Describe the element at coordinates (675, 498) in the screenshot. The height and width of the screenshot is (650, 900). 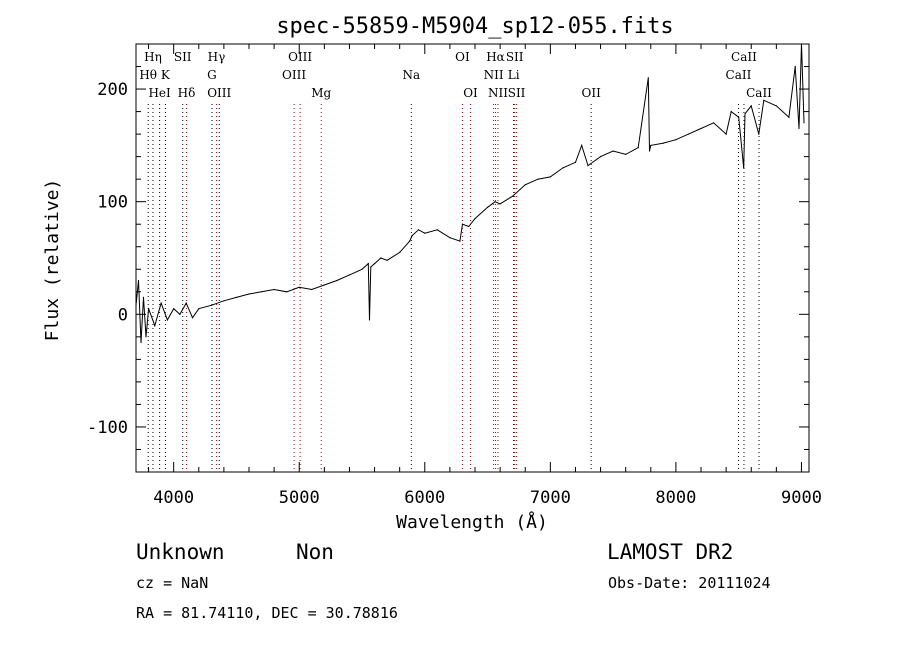
I see `x-tick-label: 8000` at that location.